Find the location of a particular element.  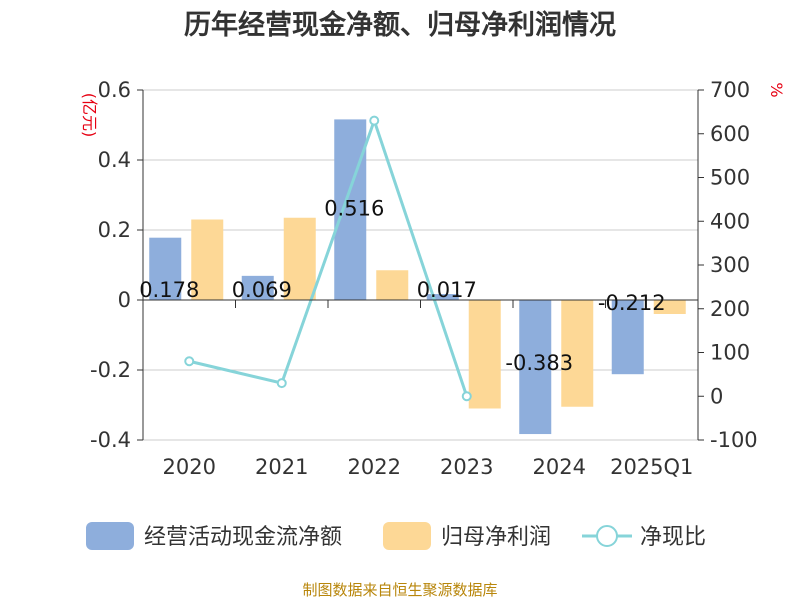

x-tick-label: 2022 is located at coordinates (374, 467).